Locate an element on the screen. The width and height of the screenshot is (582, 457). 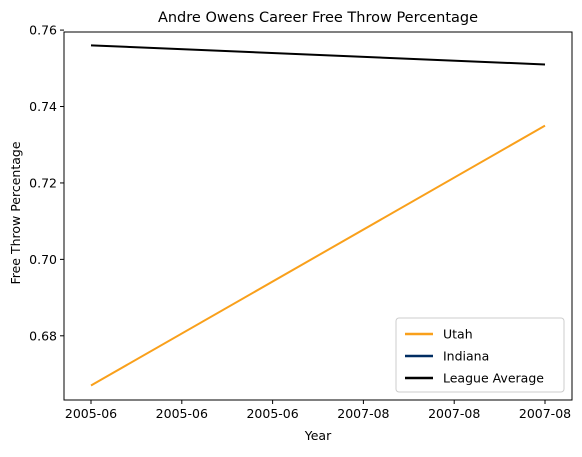
y-tick-label: 0.74 is located at coordinates (43, 106).